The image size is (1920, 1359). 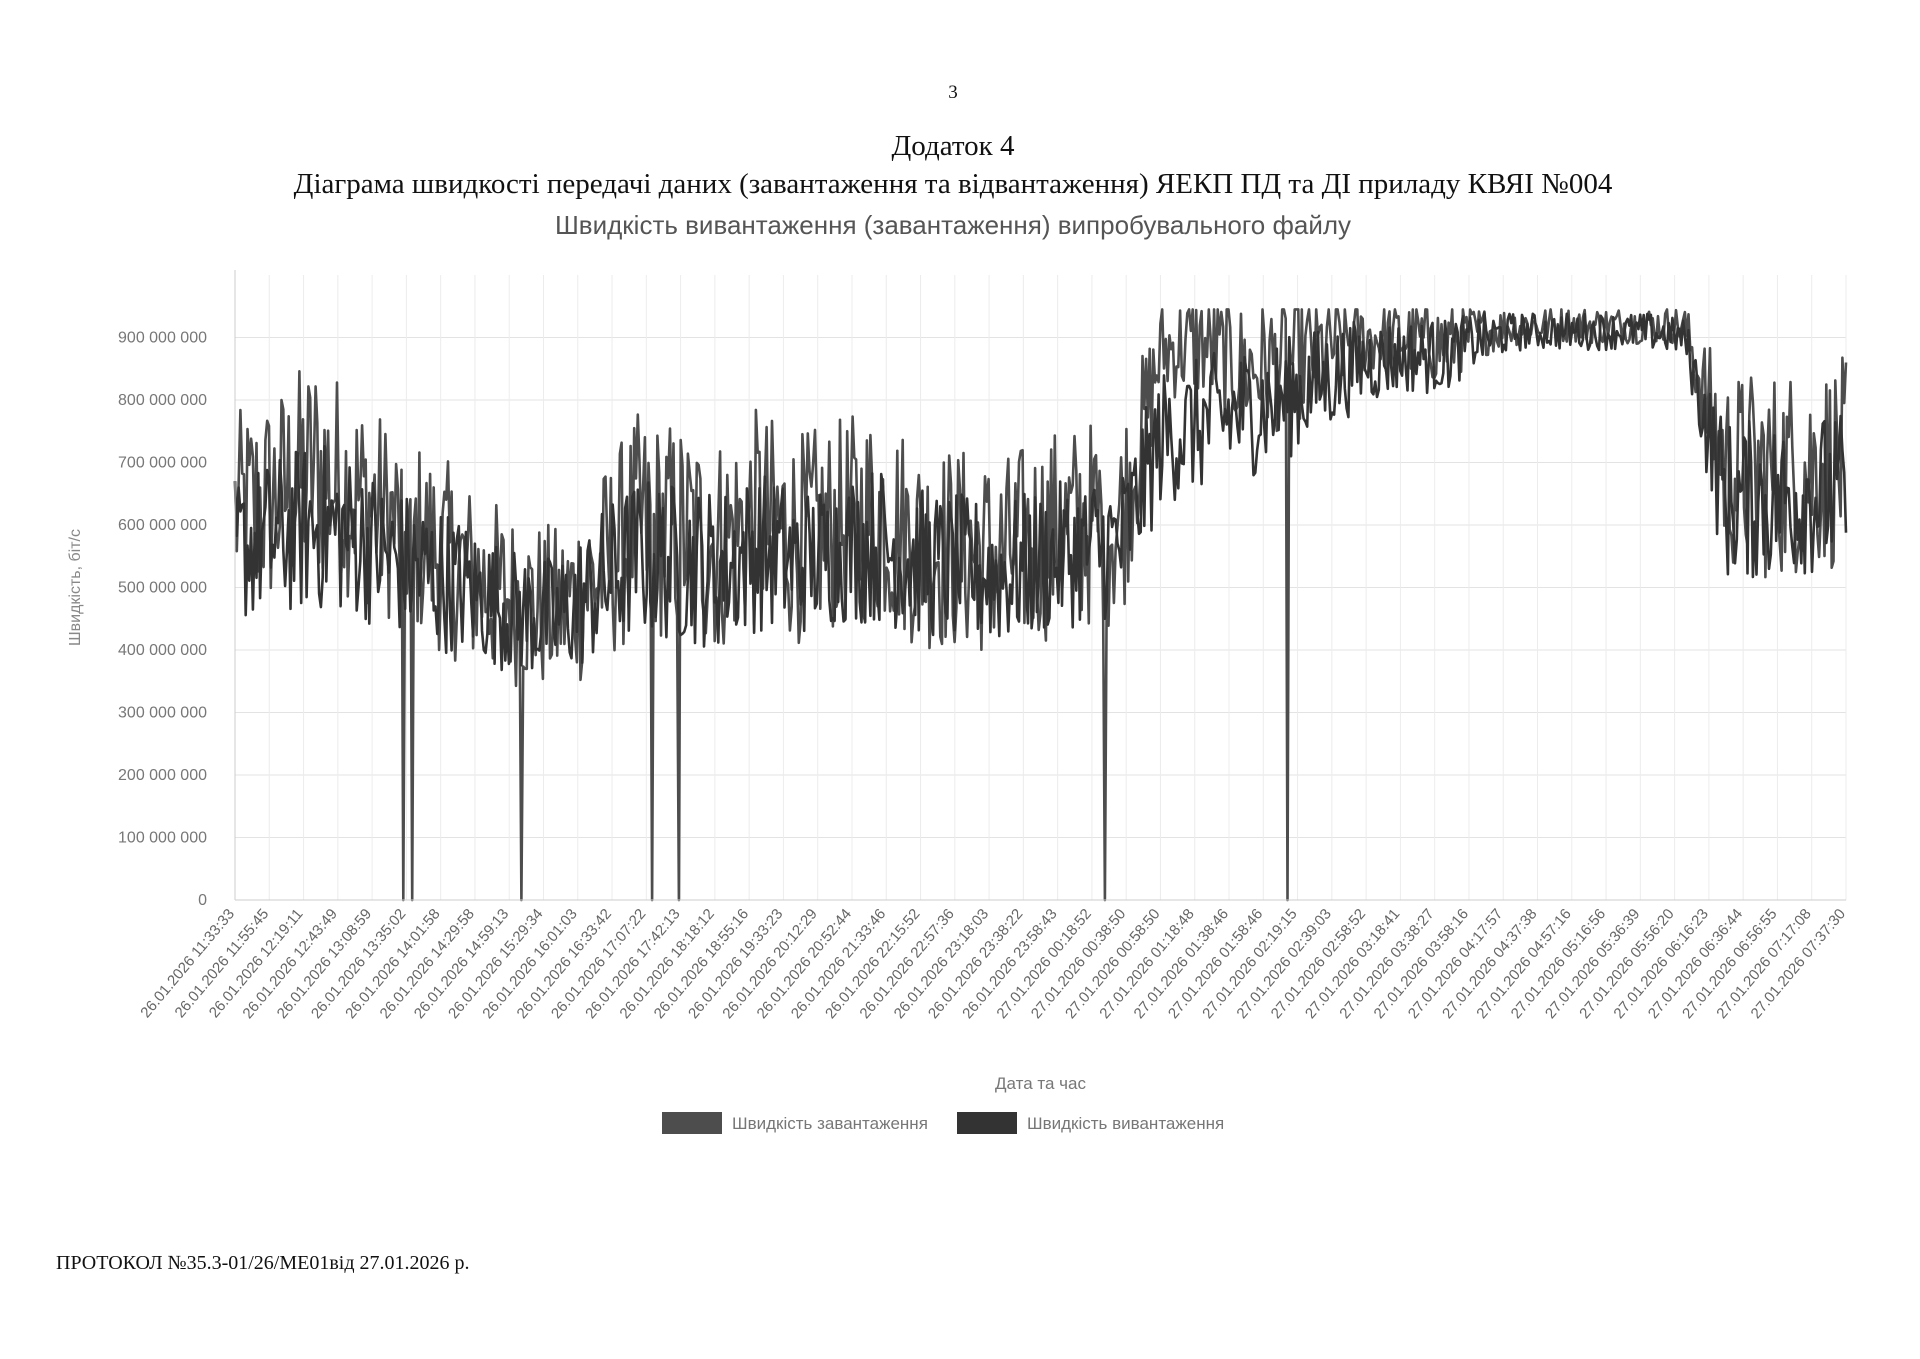 I want to click on page-number: 3, so click(x=953, y=92).